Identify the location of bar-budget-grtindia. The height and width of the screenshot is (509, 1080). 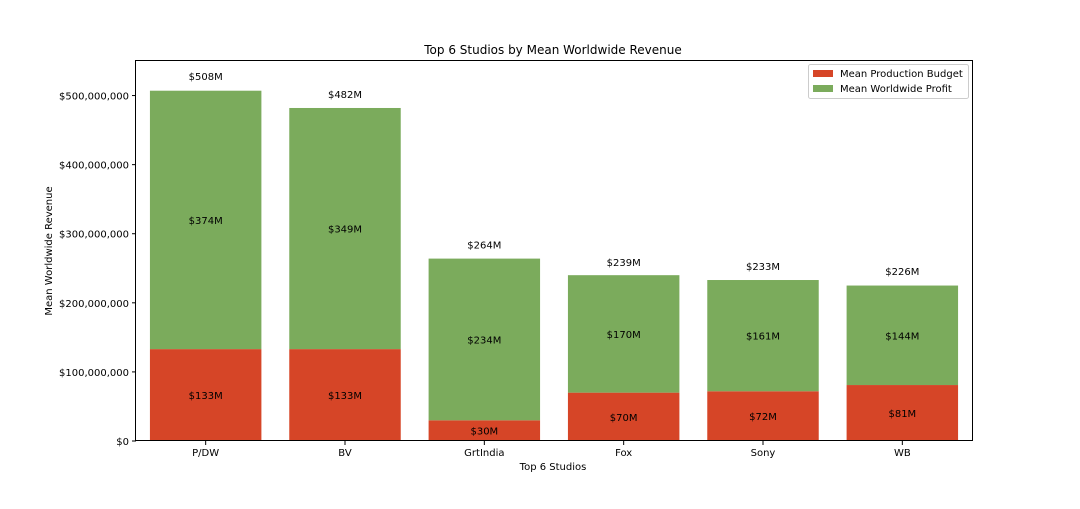
(484, 430).